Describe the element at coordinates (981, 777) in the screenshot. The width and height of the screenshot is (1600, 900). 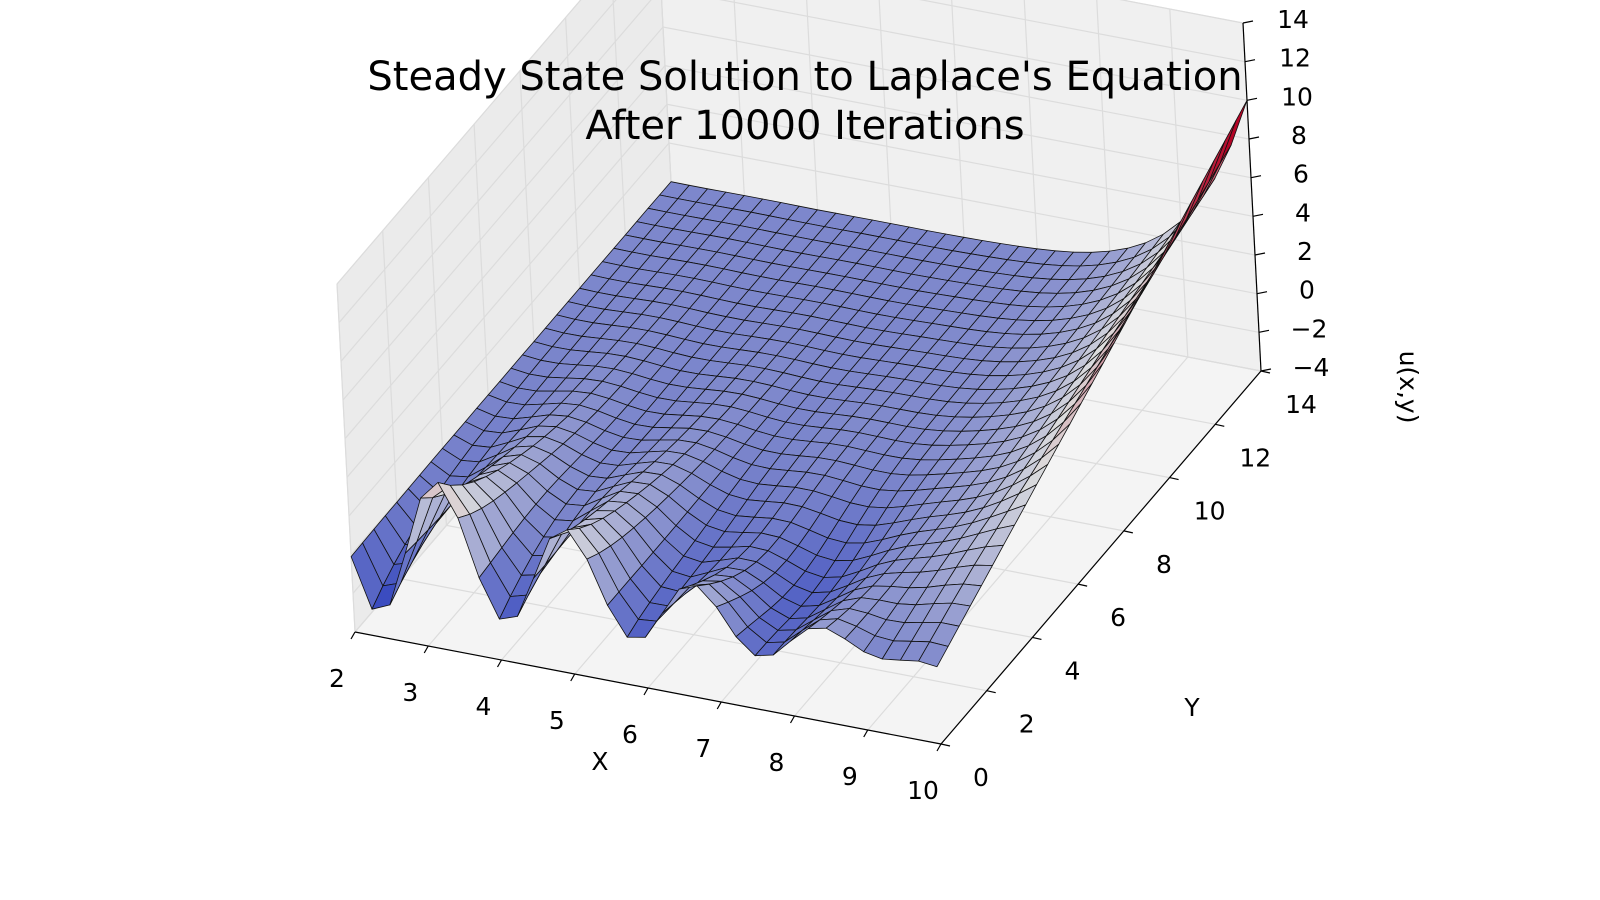
I see `y-tick-label: 0` at that location.